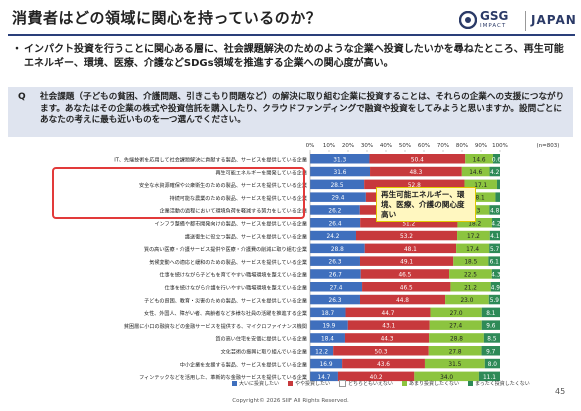 The width and height of the screenshot is (581, 411). I want to click on data-label: 5.9, so click(495, 301).